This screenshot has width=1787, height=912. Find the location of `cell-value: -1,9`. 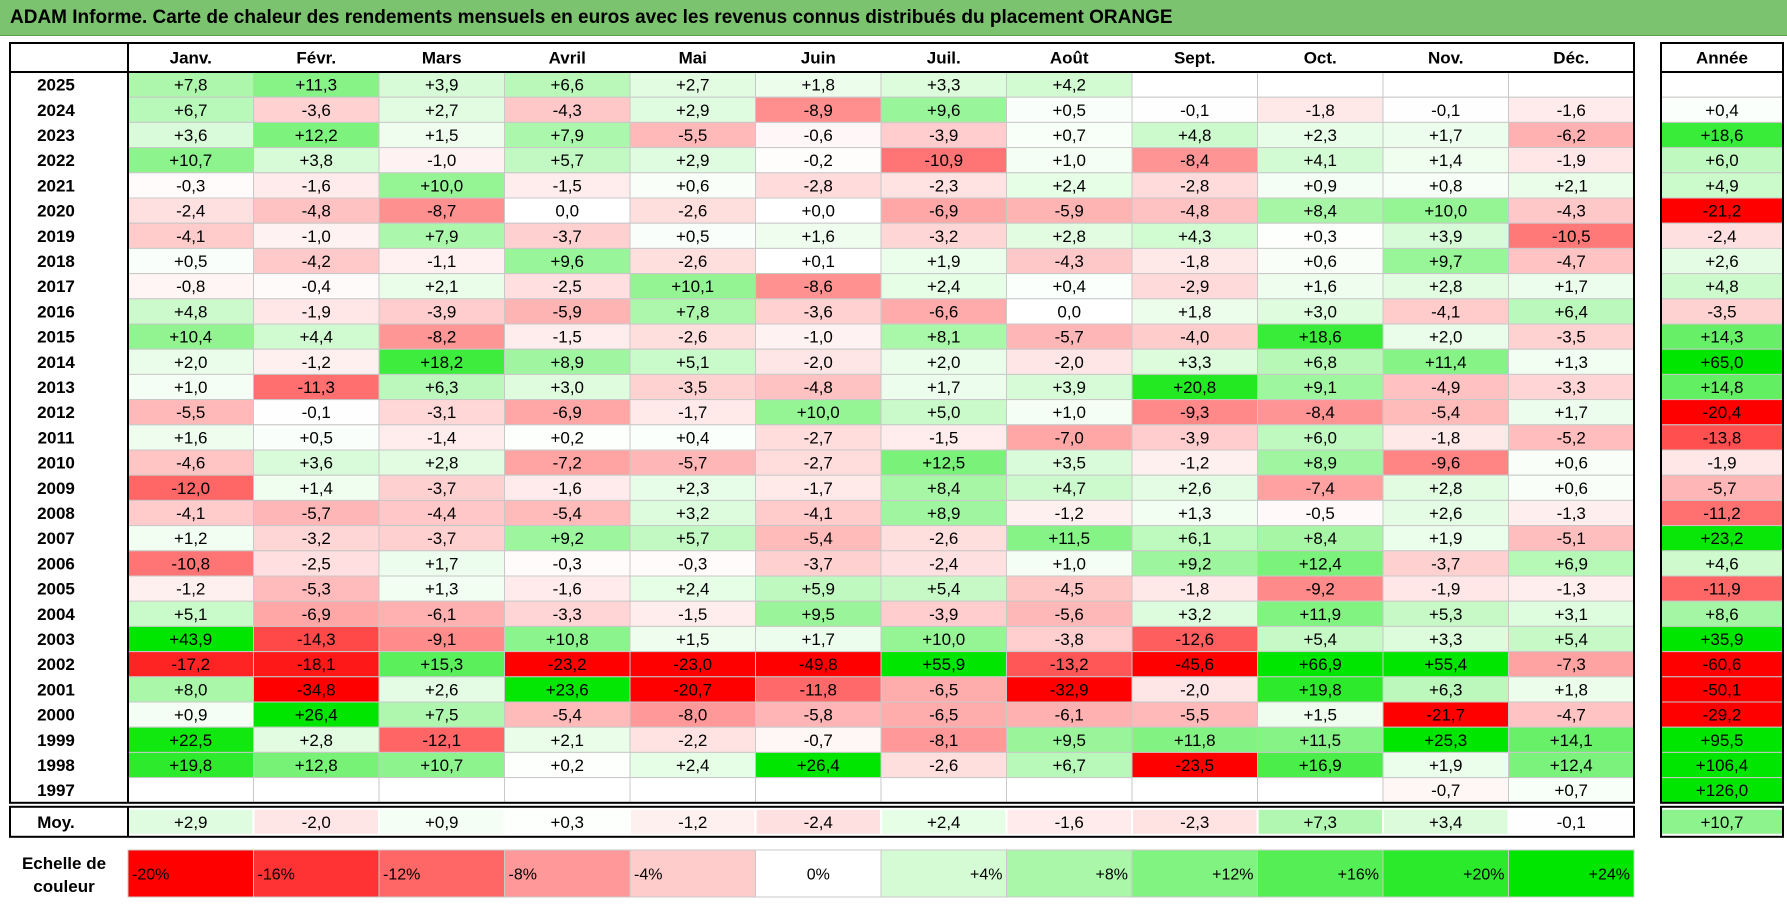

cell-value: -1,9 is located at coordinates (1445, 589).